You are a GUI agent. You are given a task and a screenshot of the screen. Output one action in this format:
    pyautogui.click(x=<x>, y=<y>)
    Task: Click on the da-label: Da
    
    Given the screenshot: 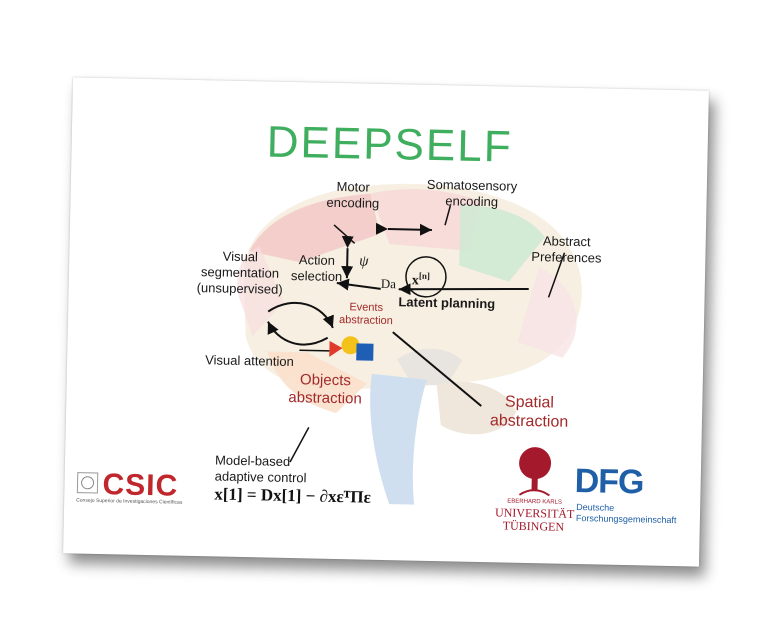 What is the action you would take?
    pyautogui.click(x=388, y=283)
    